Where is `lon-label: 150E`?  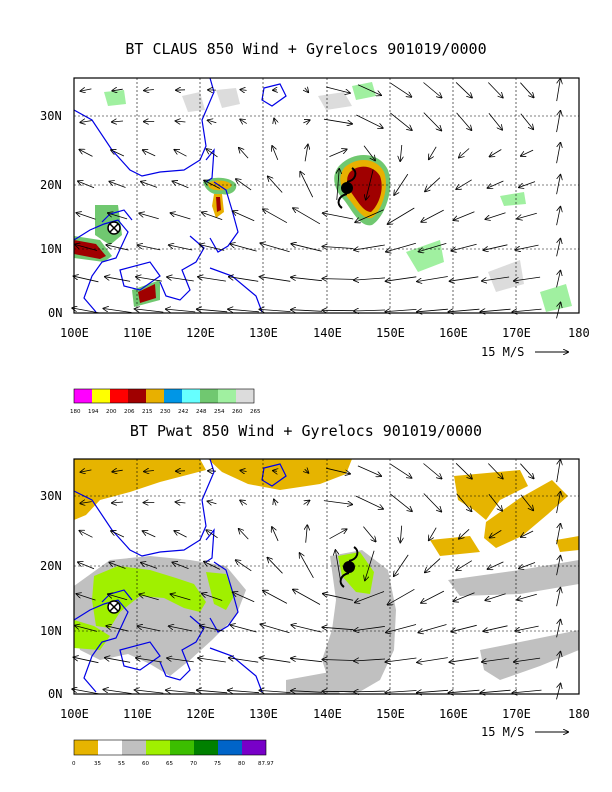 lon-label: 150E is located at coordinates (390, 333).